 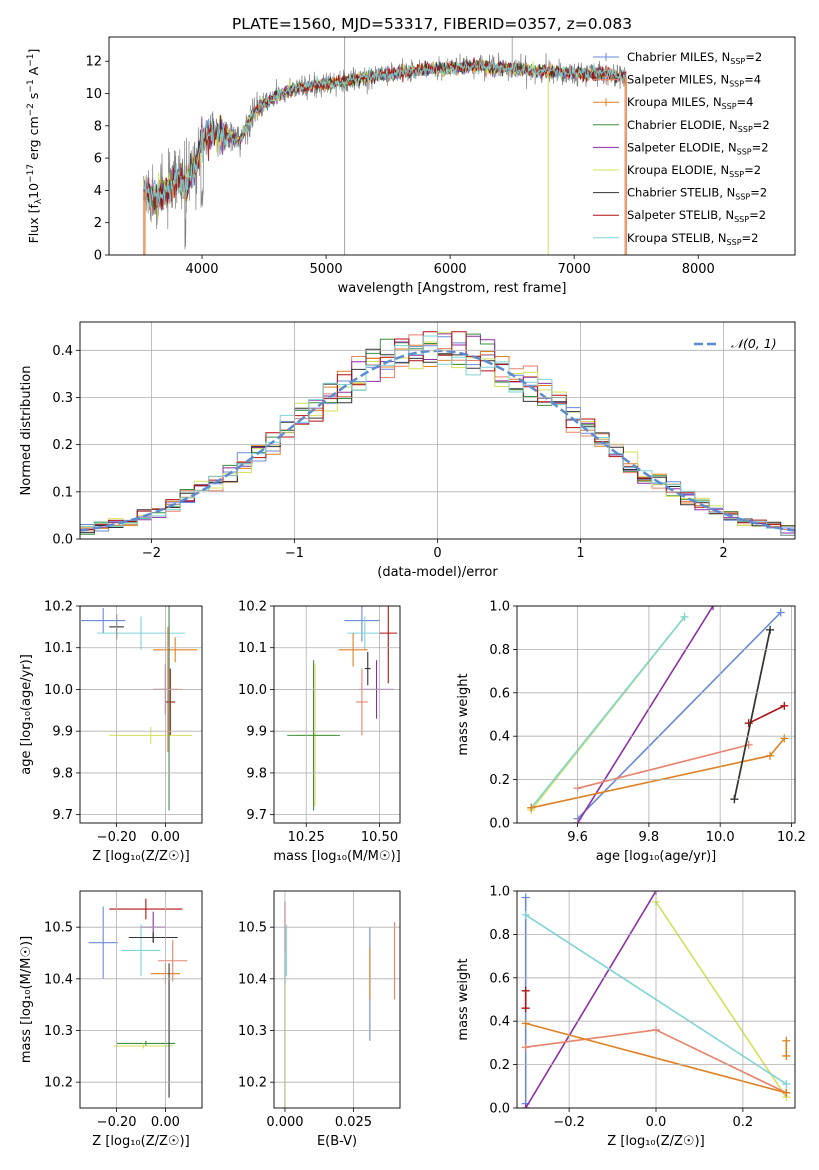 I want to click on x-tick-label: 10.25, so click(x=306, y=837).